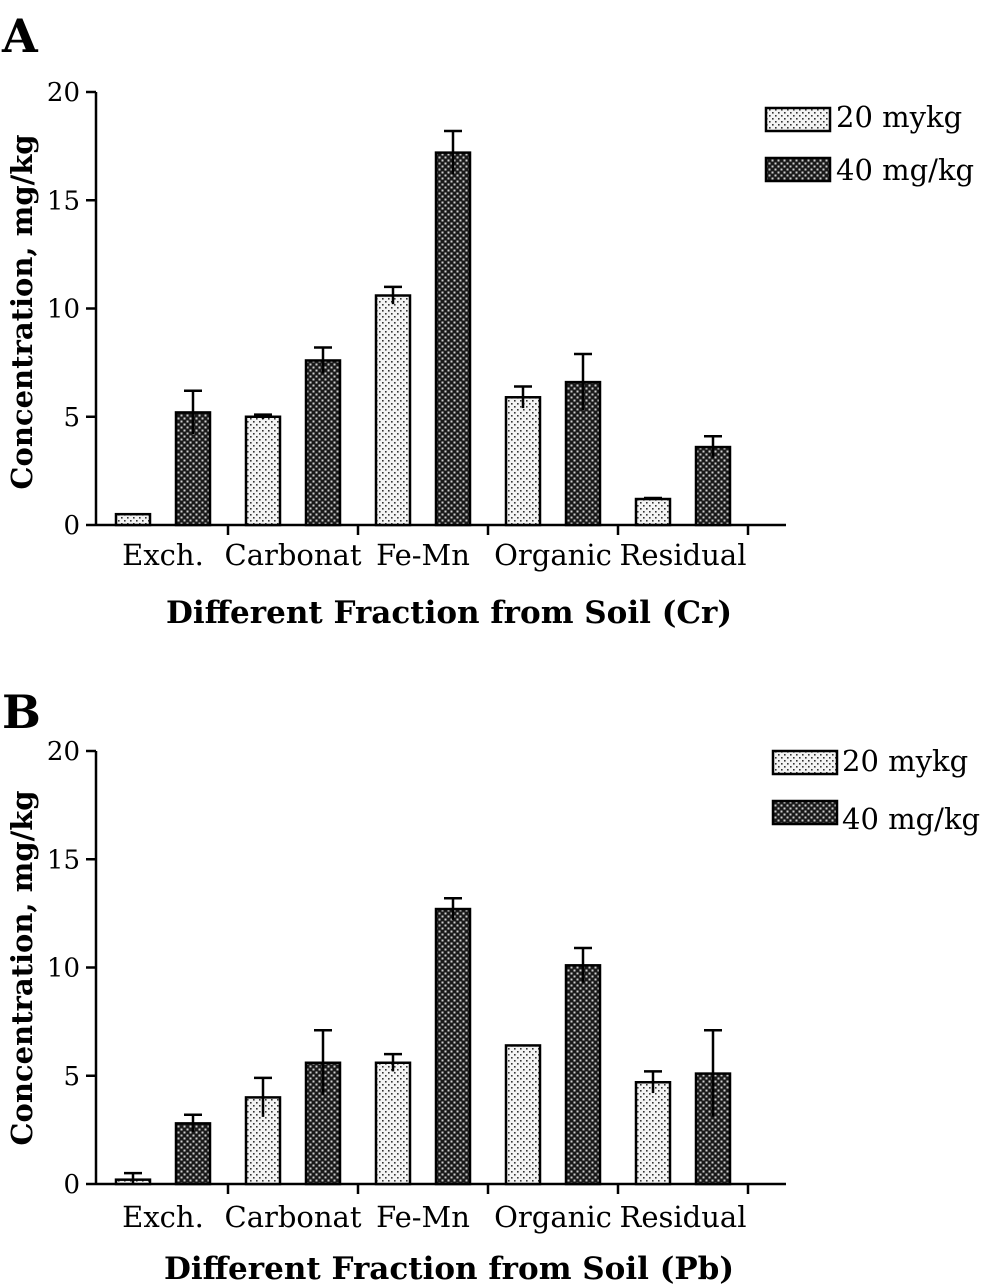  What do you see at coordinates (63, 752) in the screenshot?
I see `panel-b-y-tick-label: 20` at bounding box center [63, 752].